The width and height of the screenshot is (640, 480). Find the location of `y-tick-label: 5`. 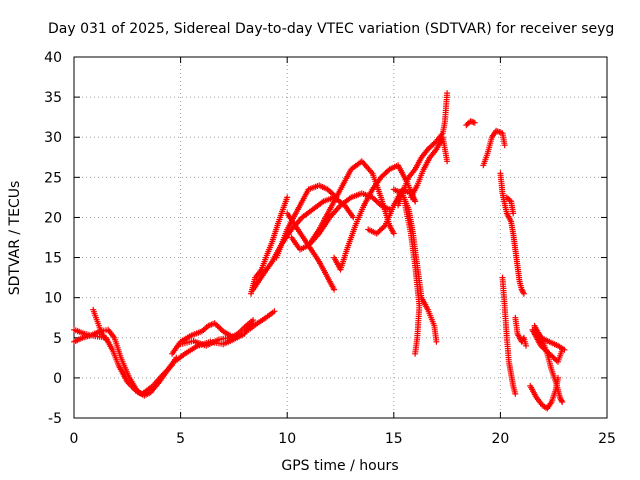

y-tick-label: 5 is located at coordinates (57, 339).